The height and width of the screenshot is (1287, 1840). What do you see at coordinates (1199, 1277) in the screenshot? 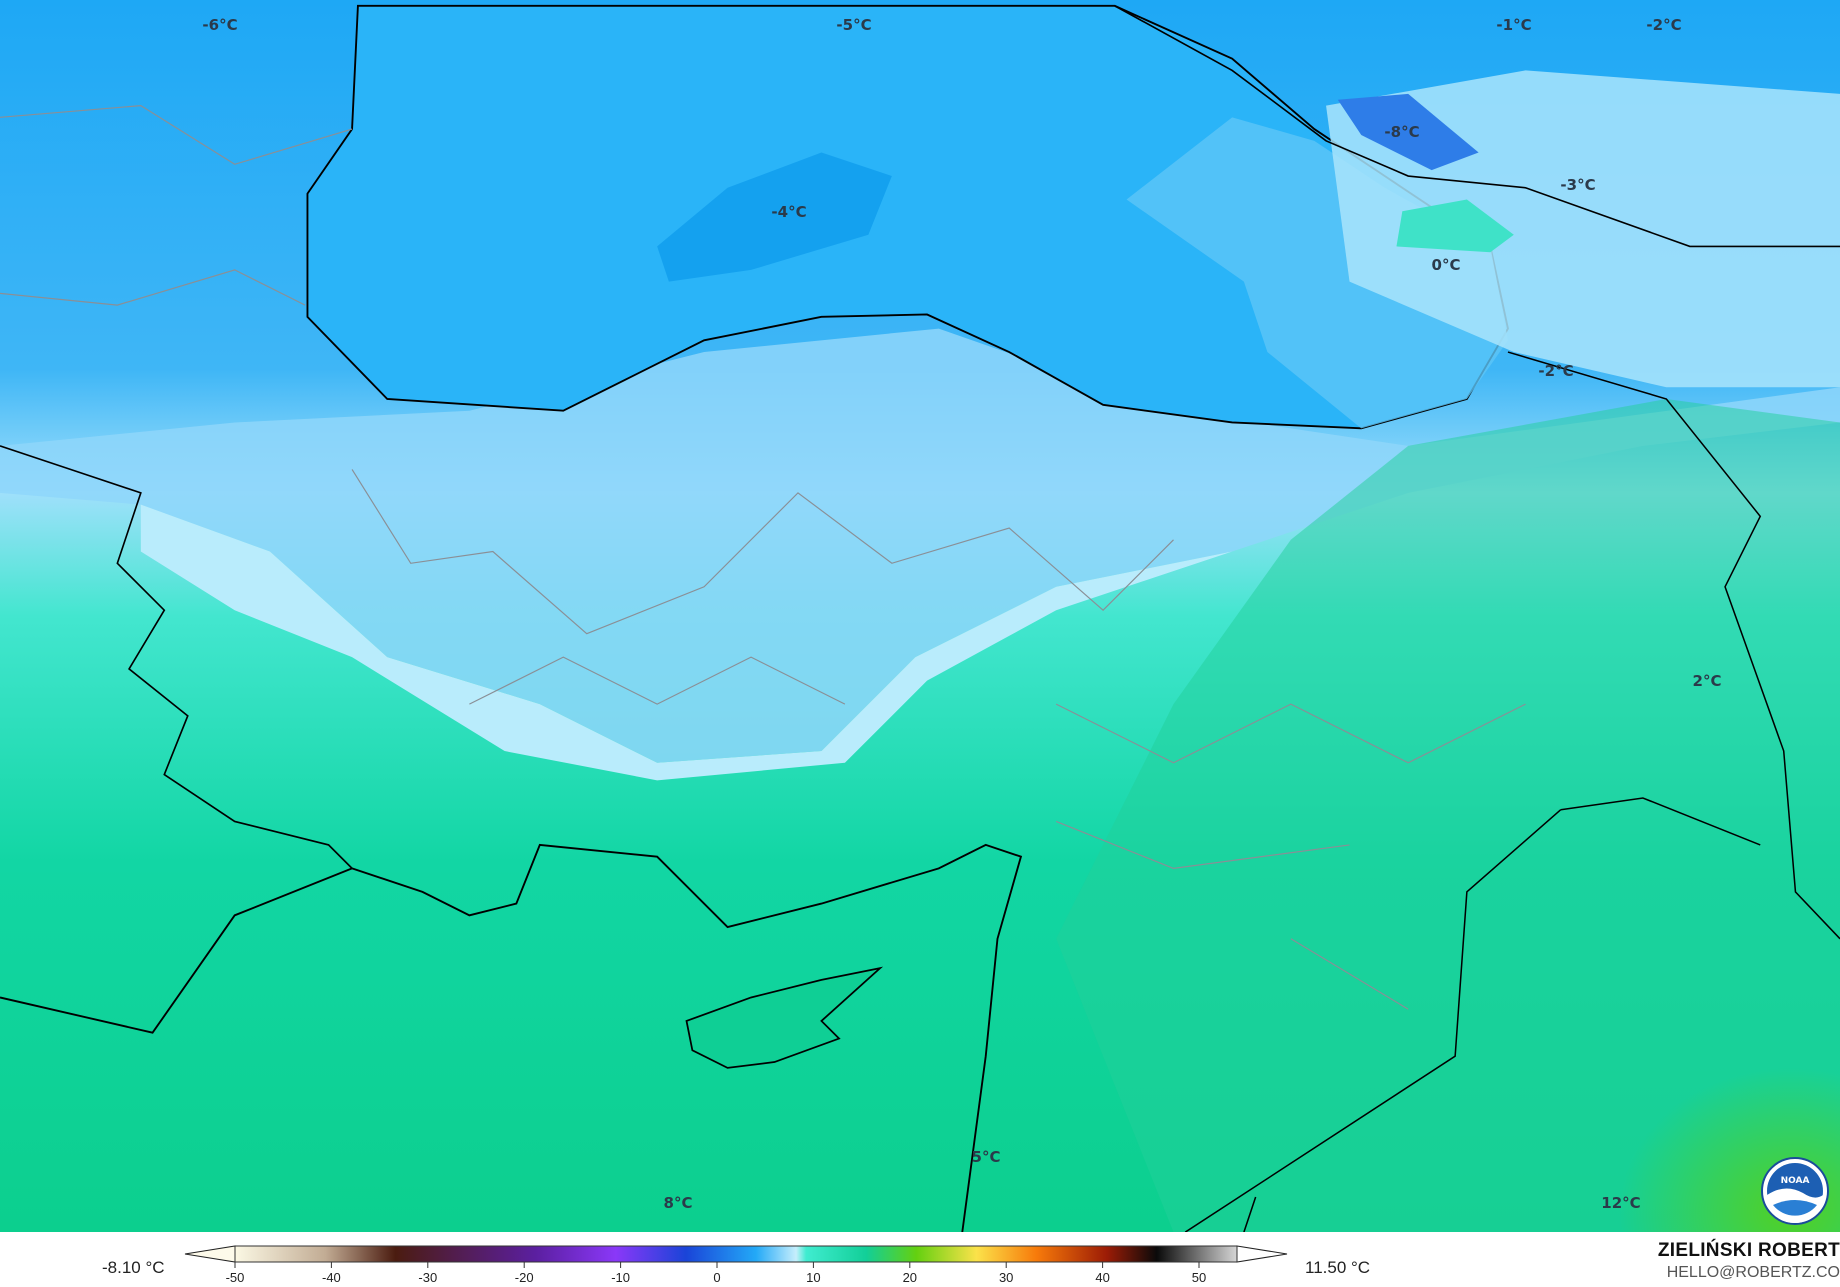
I see `colorbar-tick-label: 50` at bounding box center [1199, 1277].